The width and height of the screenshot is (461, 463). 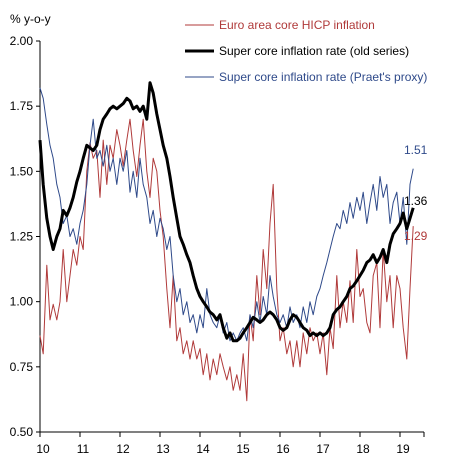 What do you see at coordinates (403, 449) in the screenshot?
I see `x-tick-label: 19` at bounding box center [403, 449].